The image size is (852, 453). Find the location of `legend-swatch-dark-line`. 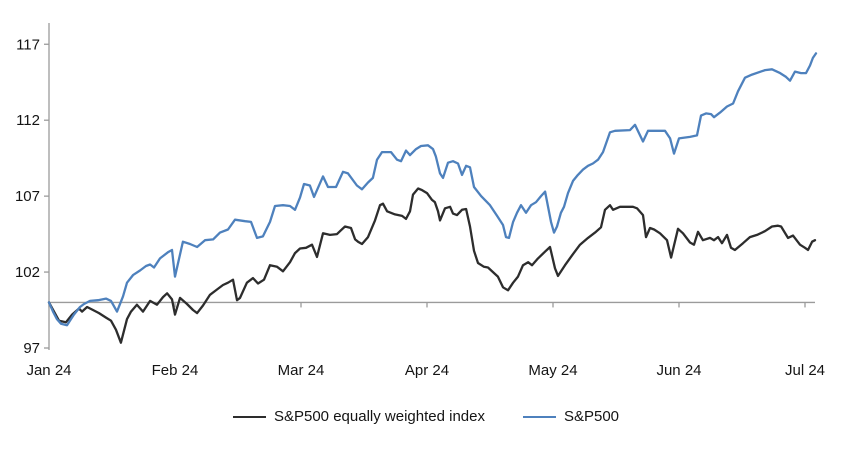

legend-swatch-dark-line is located at coordinates (249, 416).